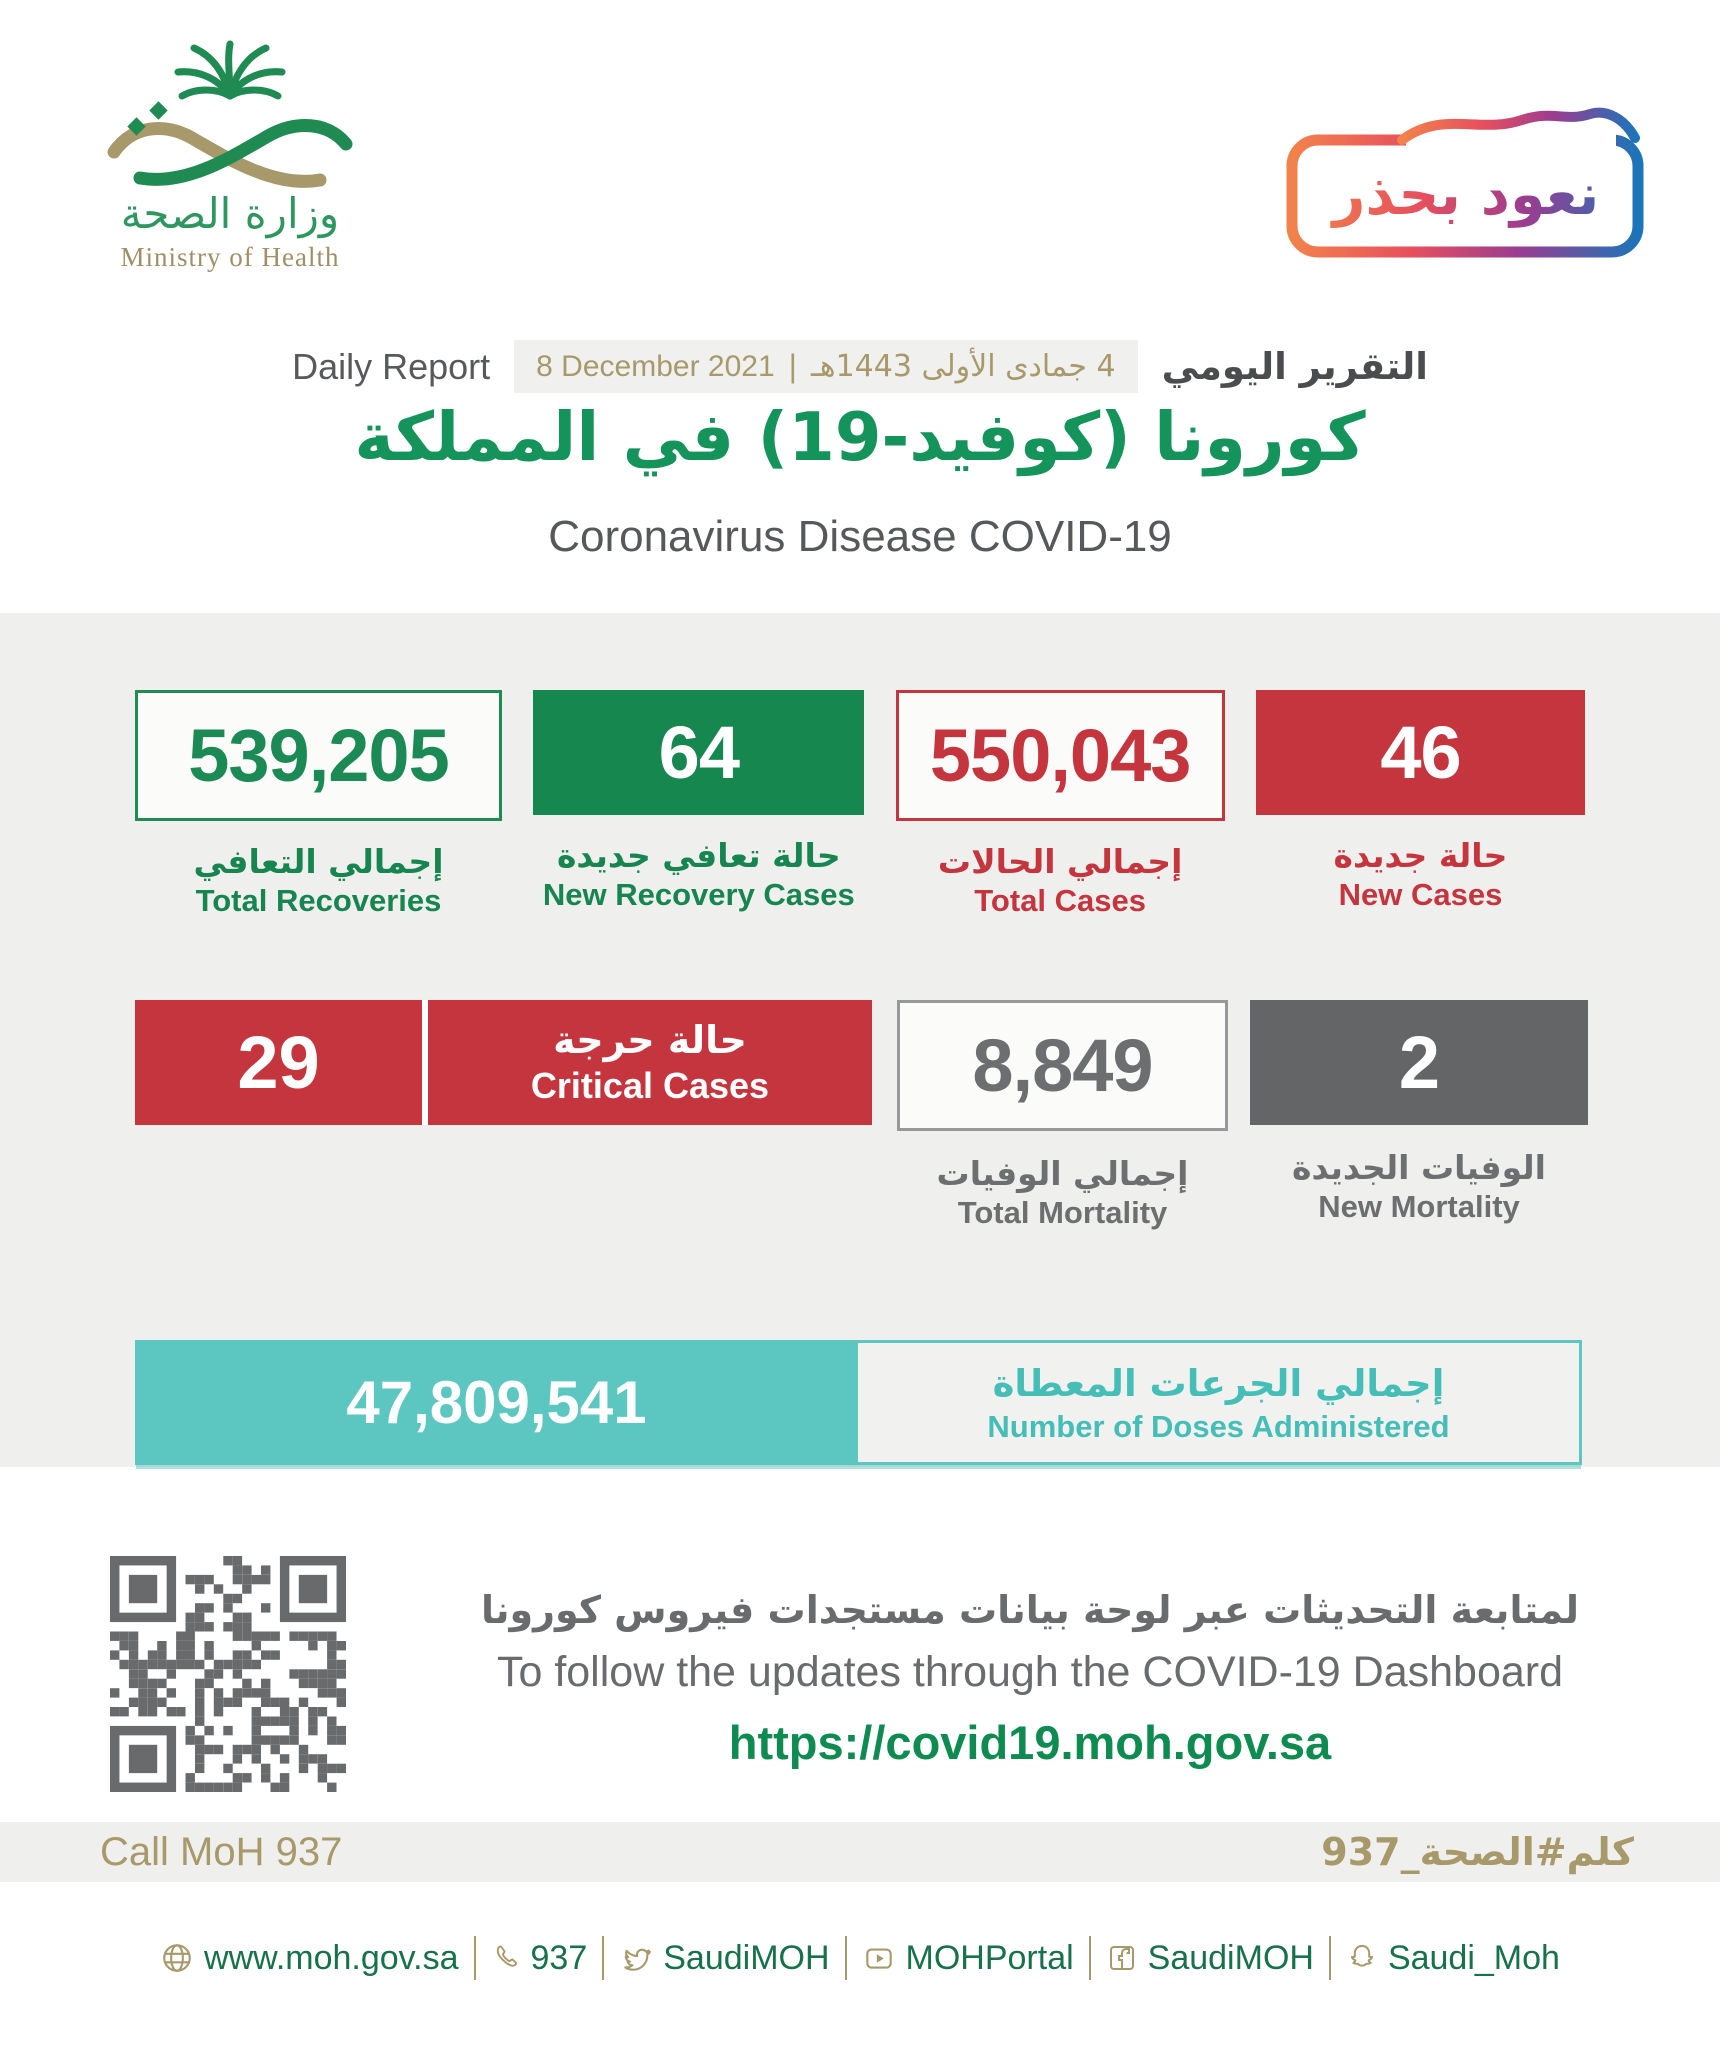 The image size is (1720, 2048). What do you see at coordinates (1420, 895) in the screenshot?
I see `new-cases-label-en: New Cases` at bounding box center [1420, 895].